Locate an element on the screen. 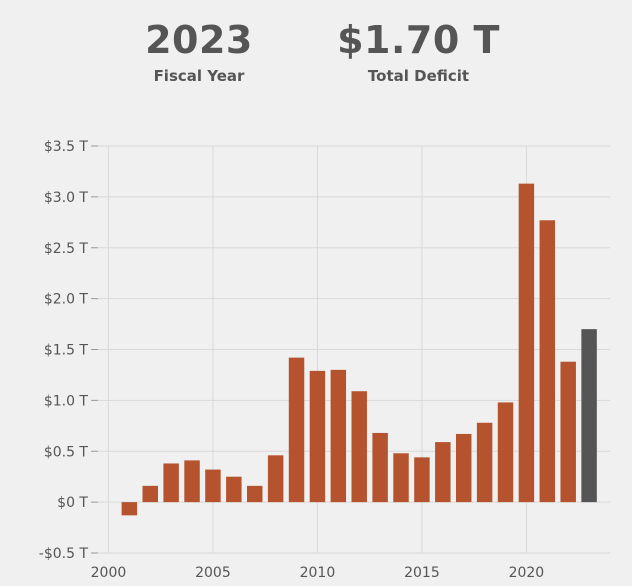 This screenshot has height=586, width=632. bar-2016 is located at coordinates (443, 472).